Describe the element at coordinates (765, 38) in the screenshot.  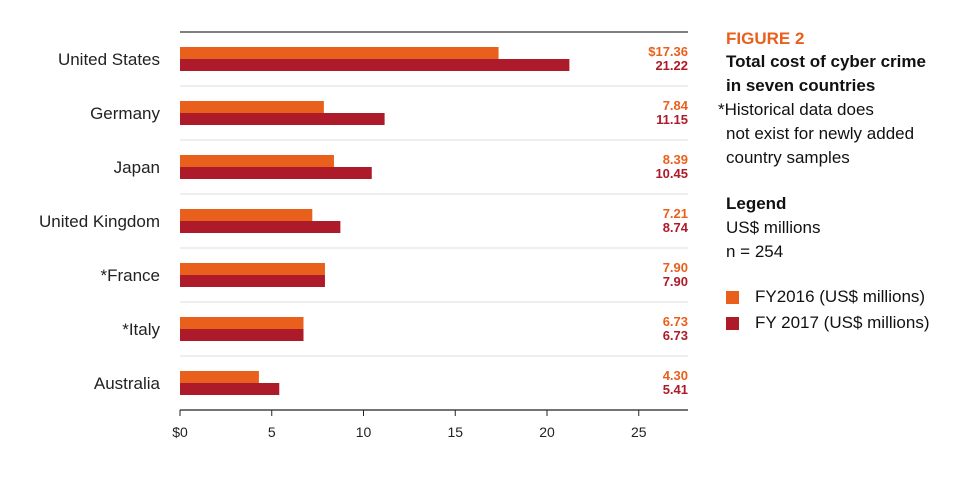
I see `figure-number: FIGURE 2` at that location.